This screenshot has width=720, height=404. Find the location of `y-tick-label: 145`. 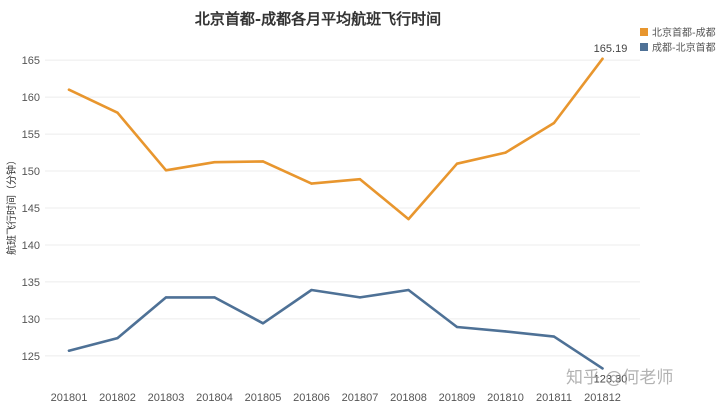

y-tick-label: 145 is located at coordinates (31, 209).